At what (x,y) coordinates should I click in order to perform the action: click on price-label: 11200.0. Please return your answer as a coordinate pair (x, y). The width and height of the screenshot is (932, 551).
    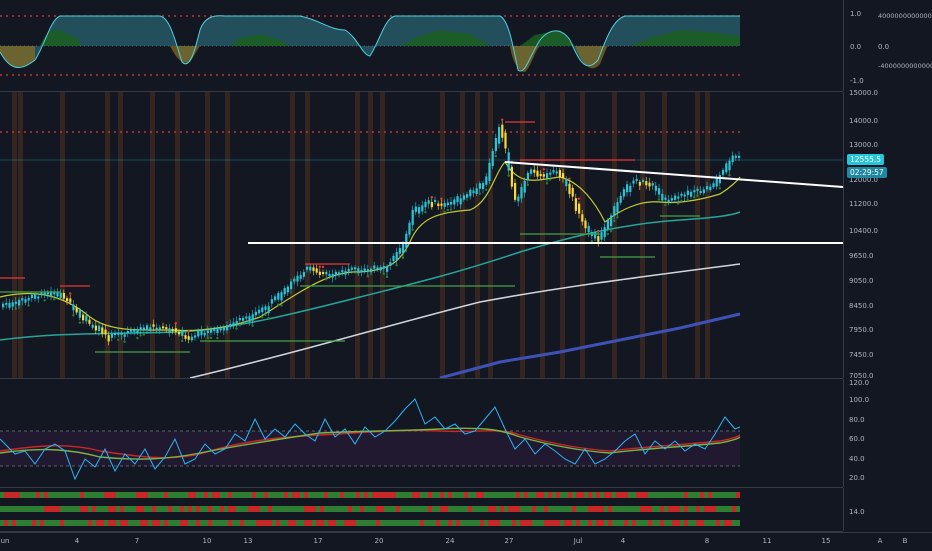
    Looking at the image, I should click on (863, 204).